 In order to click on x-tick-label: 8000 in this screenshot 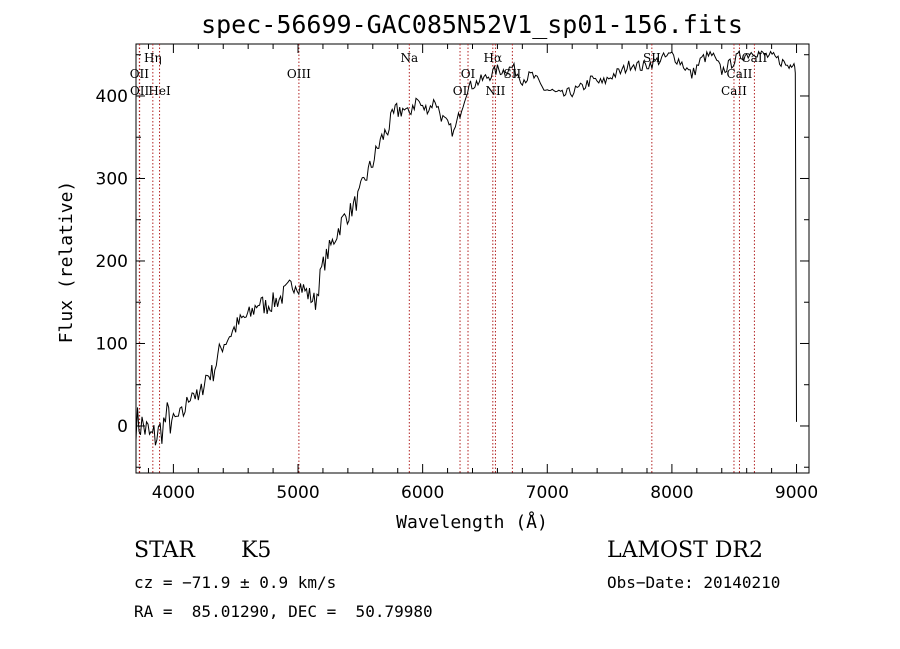, I will do `click(671, 493)`.